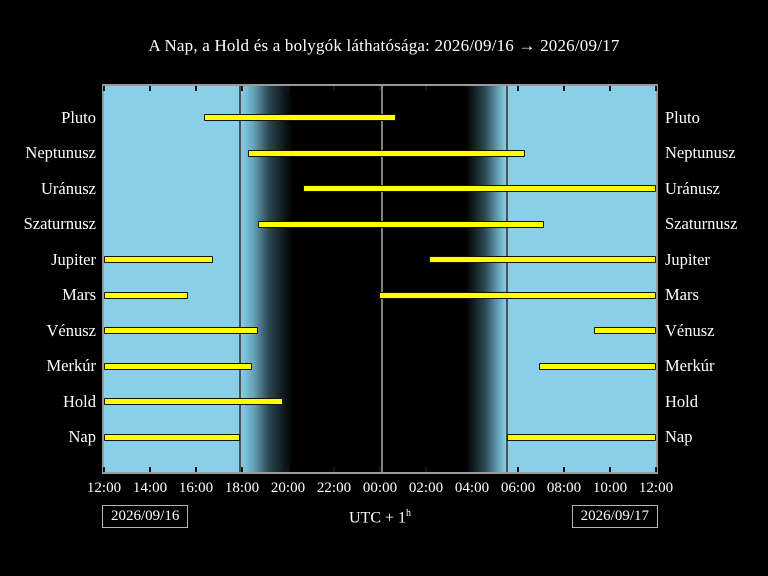 The image size is (768, 576). What do you see at coordinates (242, 488) in the screenshot?
I see `x-axis-tick-label: 18:00` at bounding box center [242, 488].